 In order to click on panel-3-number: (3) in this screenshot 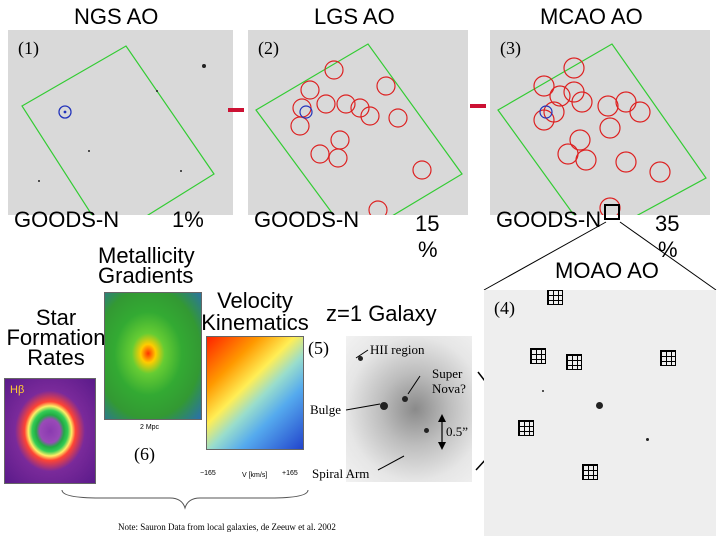, I will do `click(510, 48)`.